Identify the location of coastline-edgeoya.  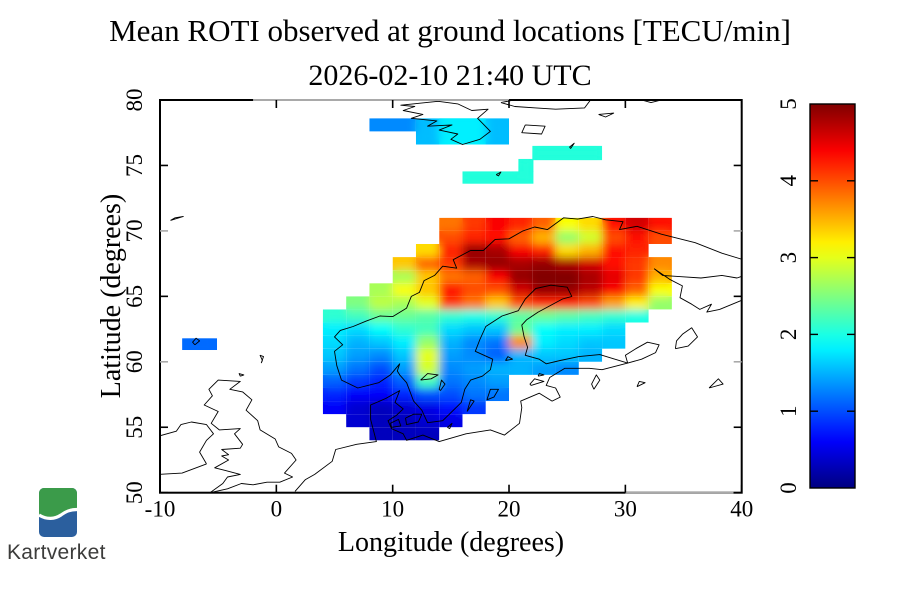
(533, 129).